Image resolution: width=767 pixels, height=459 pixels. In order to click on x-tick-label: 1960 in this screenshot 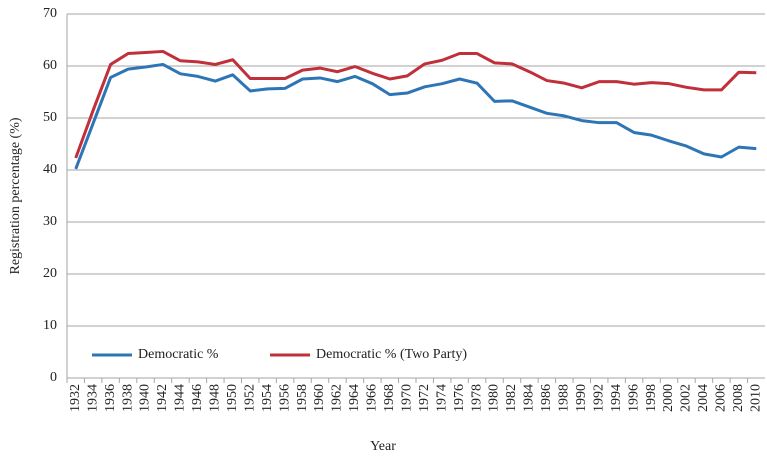, I will do `click(319, 398)`.